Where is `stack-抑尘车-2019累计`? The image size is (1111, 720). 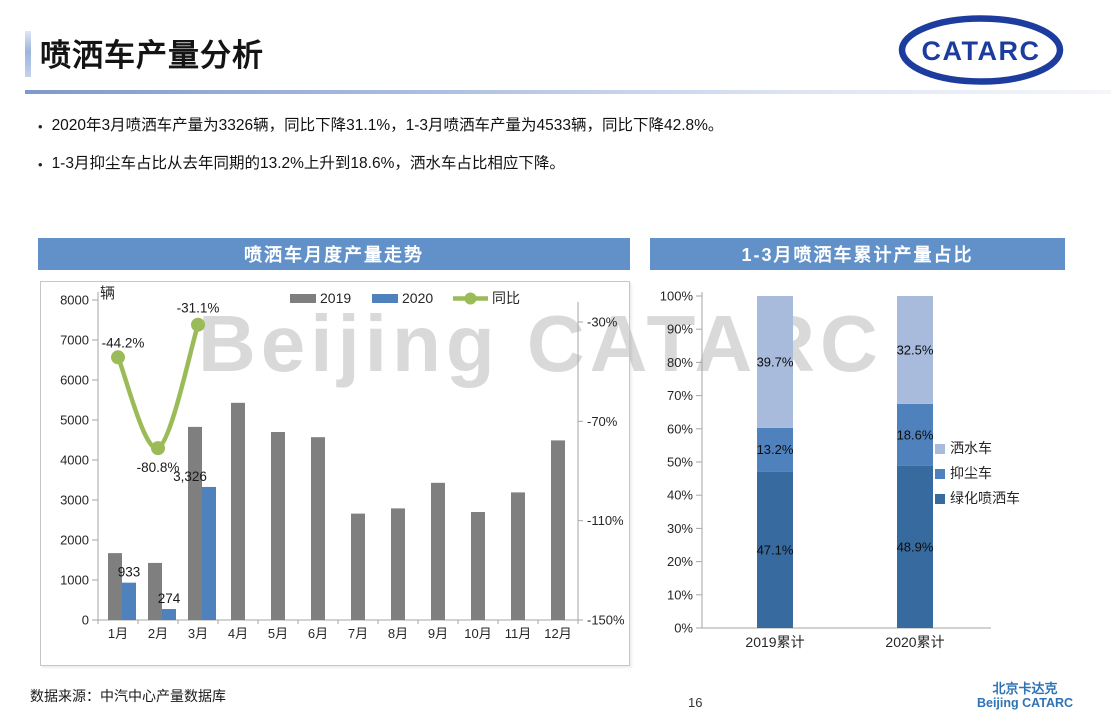 stack-抑尘车-2019累计 is located at coordinates (775, 449).